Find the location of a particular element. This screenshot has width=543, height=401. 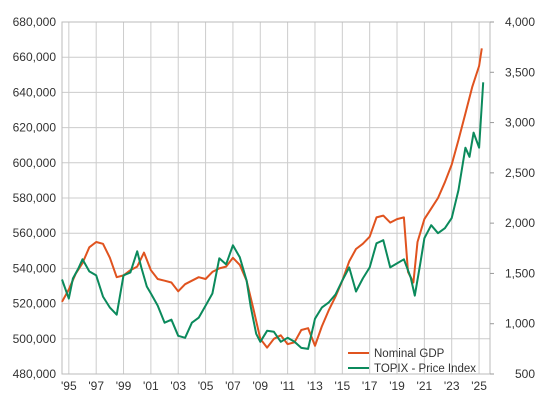

y-left-tick-label: 640,000 is located at coordinates (35, 92).